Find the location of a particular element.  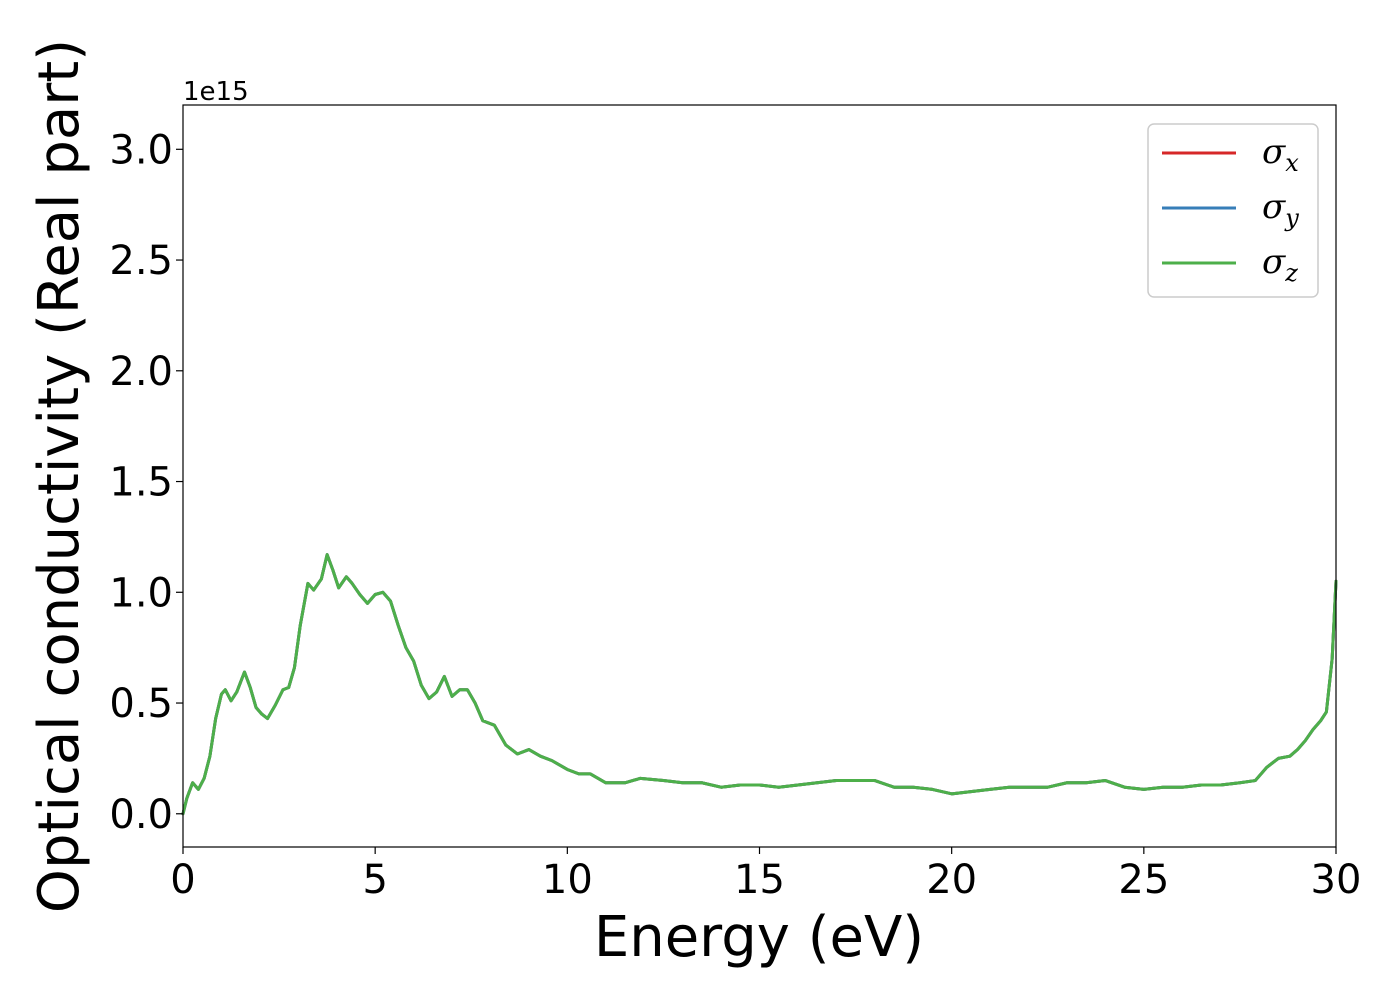

x-axis-title: Energy (eV) is located at coordinates (759, 937).